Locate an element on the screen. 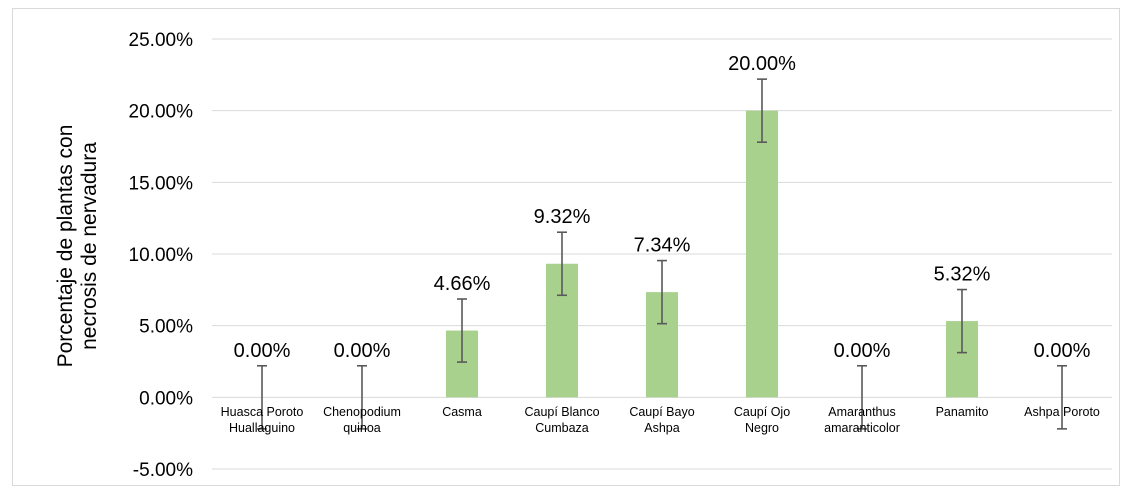 The image size is (1131, 492). x-category-label: Chenopodium quinoa is located at coordinates (362, 420).